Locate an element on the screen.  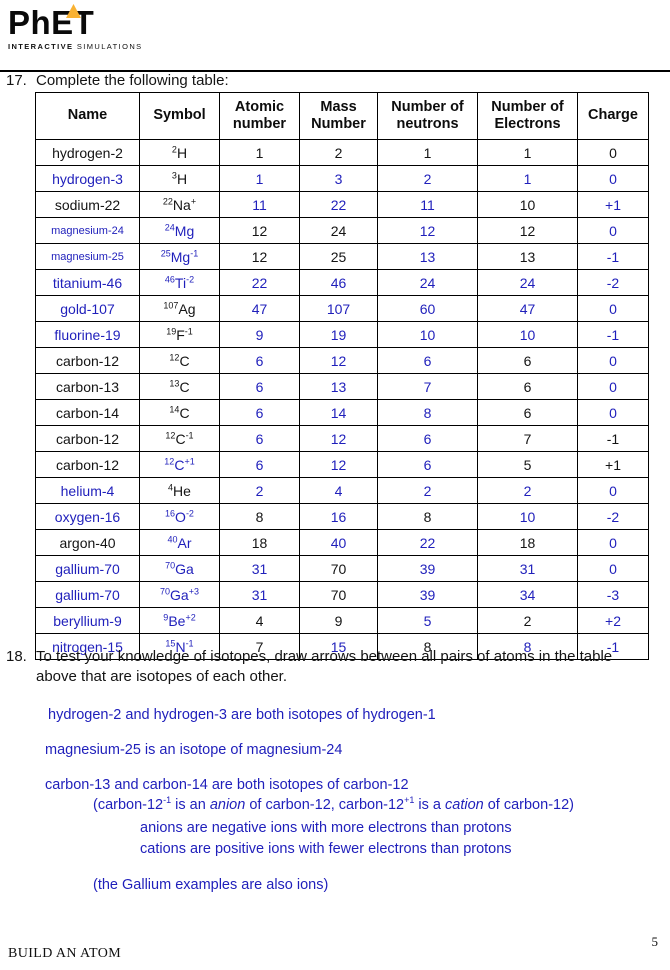
isotope-symbol-cell: 3H is located at coordinates (179, 178).